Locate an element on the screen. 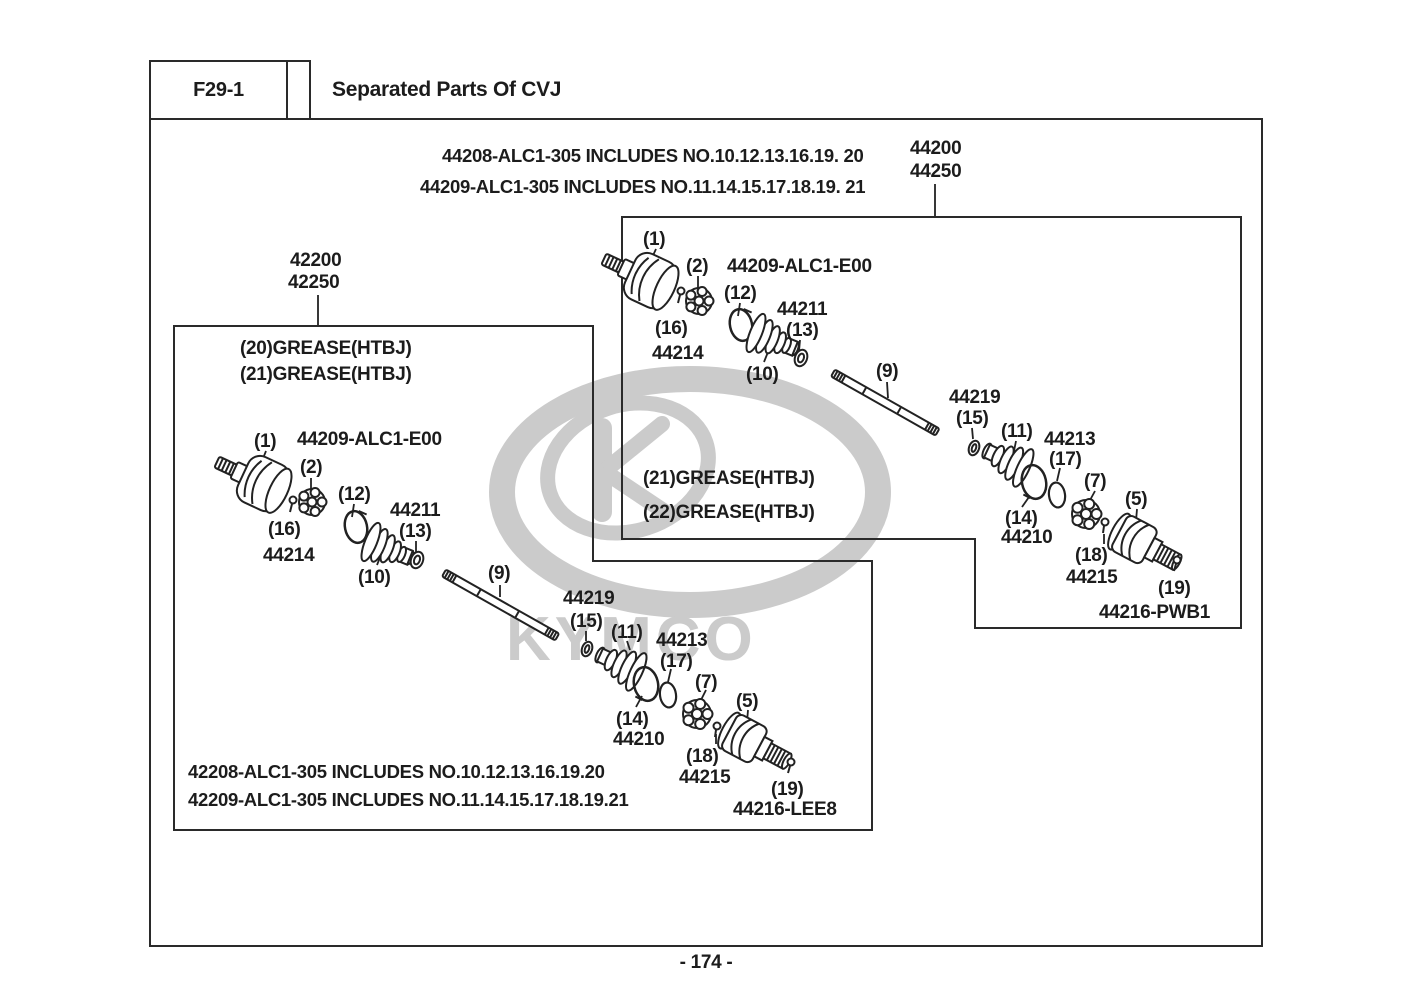  callout-44216-PWB1: 44216-PWB1 is located at coordinates (1155, 612).